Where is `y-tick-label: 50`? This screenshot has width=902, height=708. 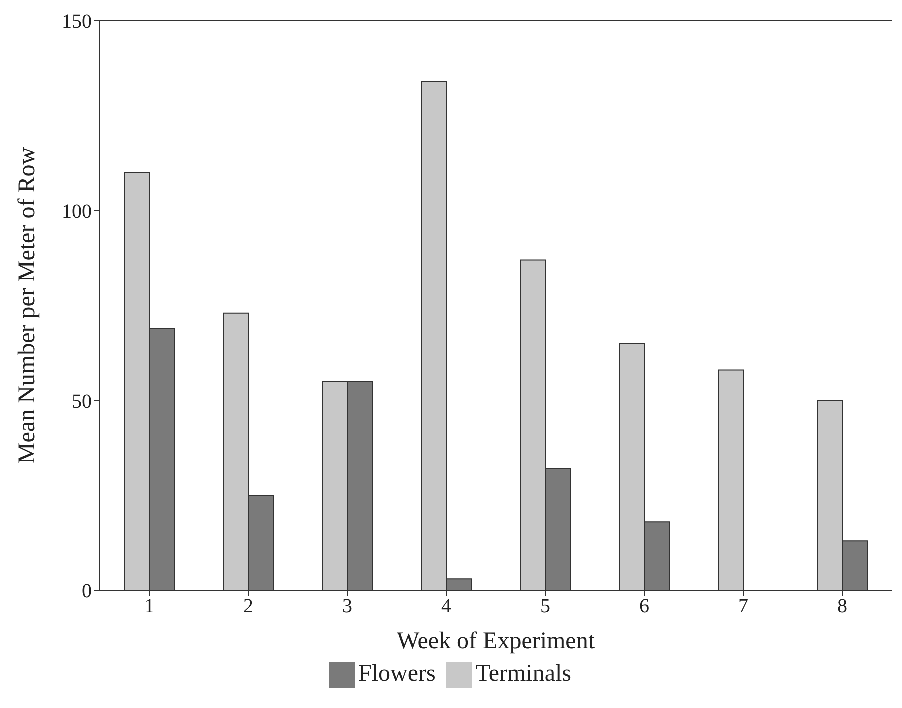 y-tick-label: 50 is located at coordinates (82, 401).